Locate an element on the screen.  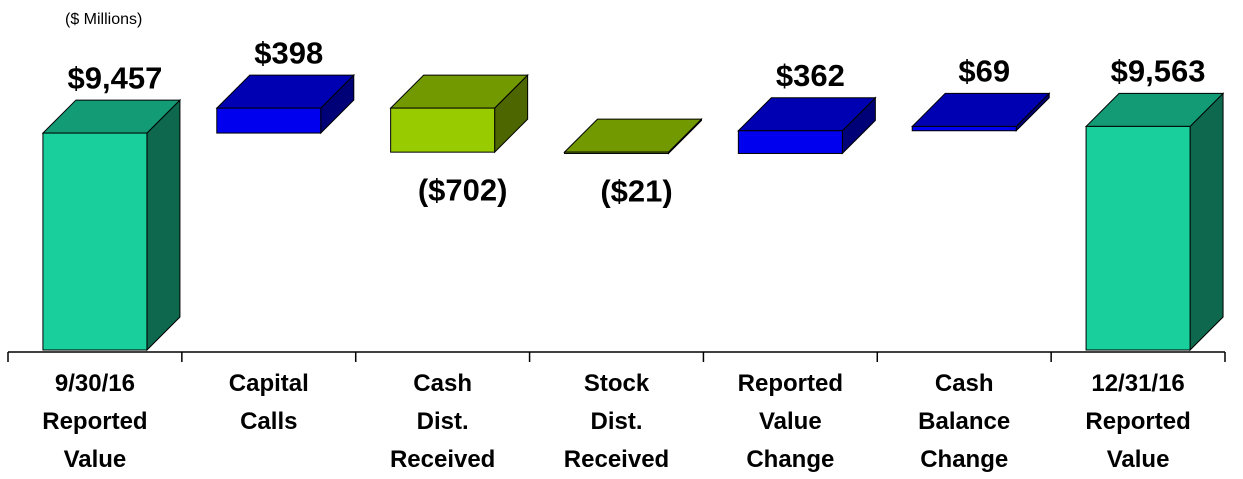
x-tick-label: Cash Dist. Received is located at coordinates (442, 421).